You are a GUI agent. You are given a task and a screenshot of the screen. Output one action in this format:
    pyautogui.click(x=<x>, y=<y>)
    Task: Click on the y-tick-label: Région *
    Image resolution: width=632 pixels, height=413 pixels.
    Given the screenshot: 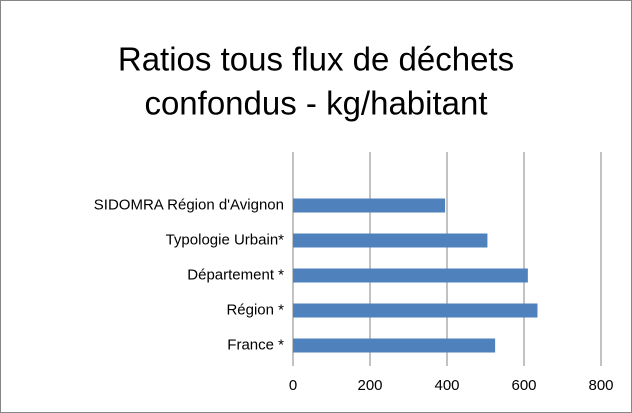 What is the action you would take?
    pyautogui.click(x=255, y=309)
    